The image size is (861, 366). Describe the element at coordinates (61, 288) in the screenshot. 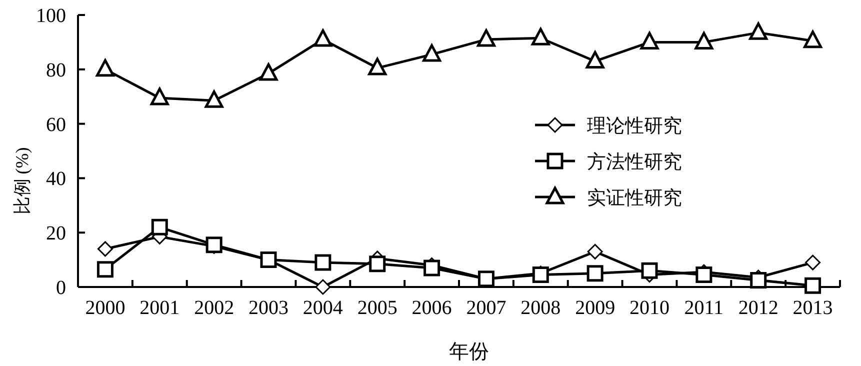

I see `y-tick-label: 0` at that location.